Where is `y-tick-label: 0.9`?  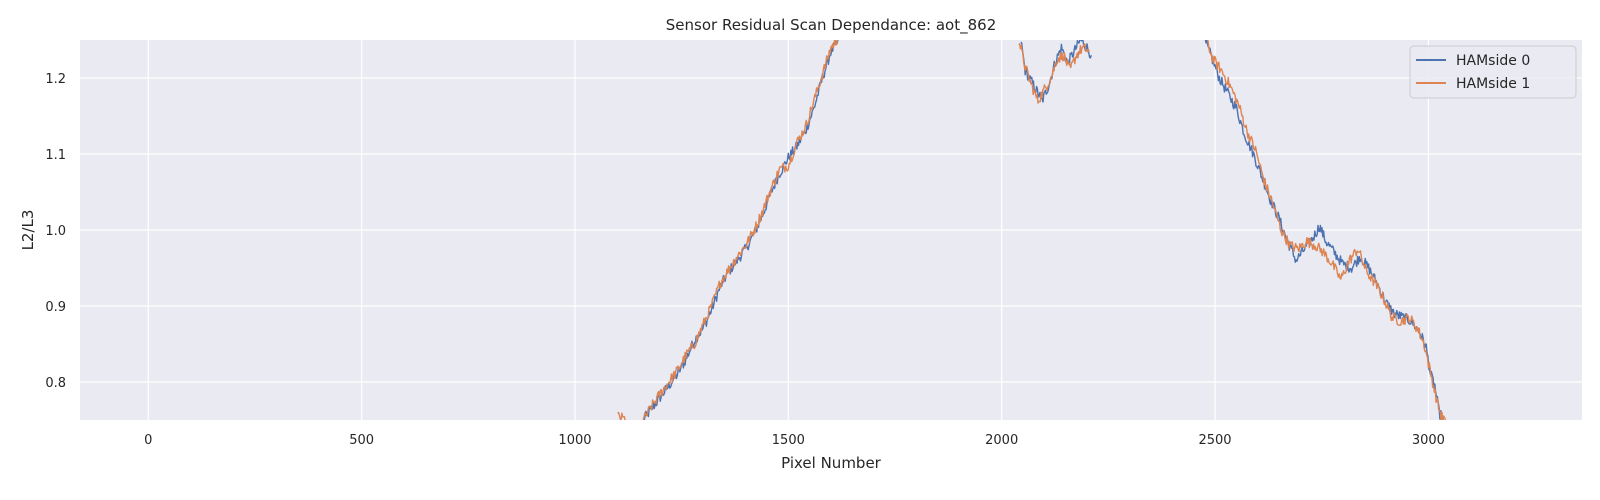
y-tick-label: 0.9 is located at coordinates (55, 307).